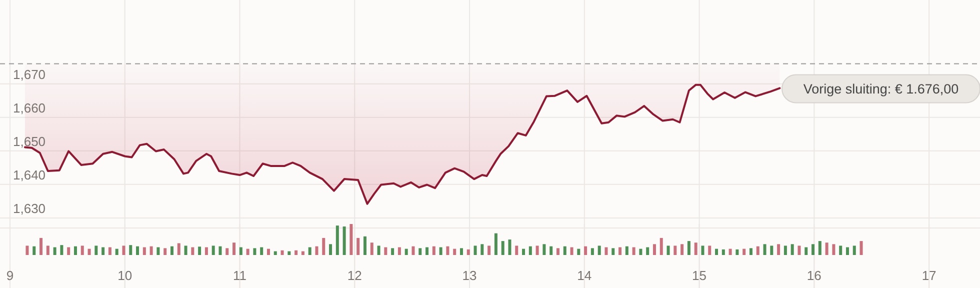 The width and height of the screenshot is (980, 288). I want to click on x-tick-label: 17, so click(929, 275).